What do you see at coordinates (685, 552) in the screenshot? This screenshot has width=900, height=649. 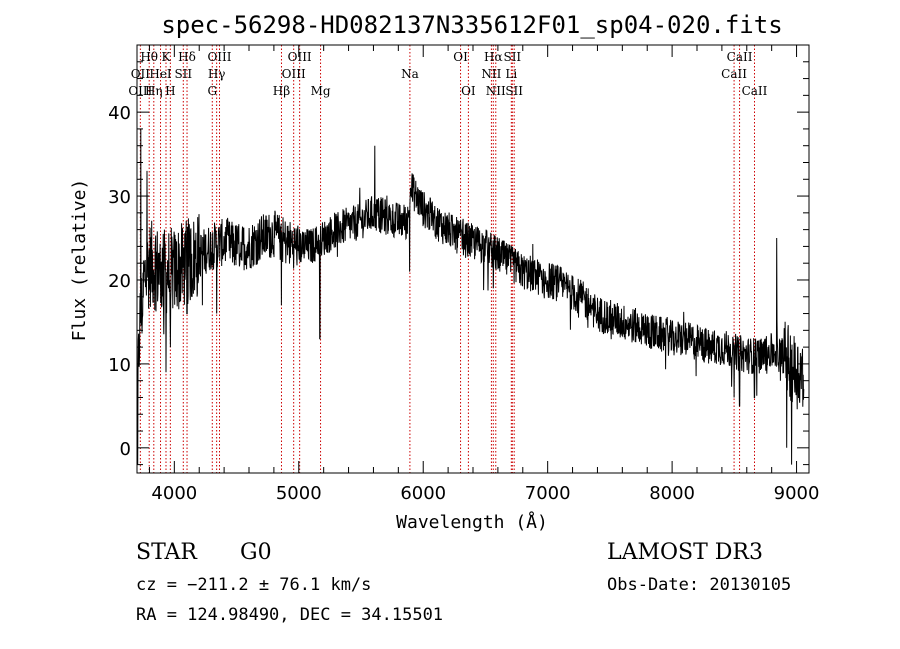 I see `survey-release: LAMOST DR3` at bounding box center [685, 552].